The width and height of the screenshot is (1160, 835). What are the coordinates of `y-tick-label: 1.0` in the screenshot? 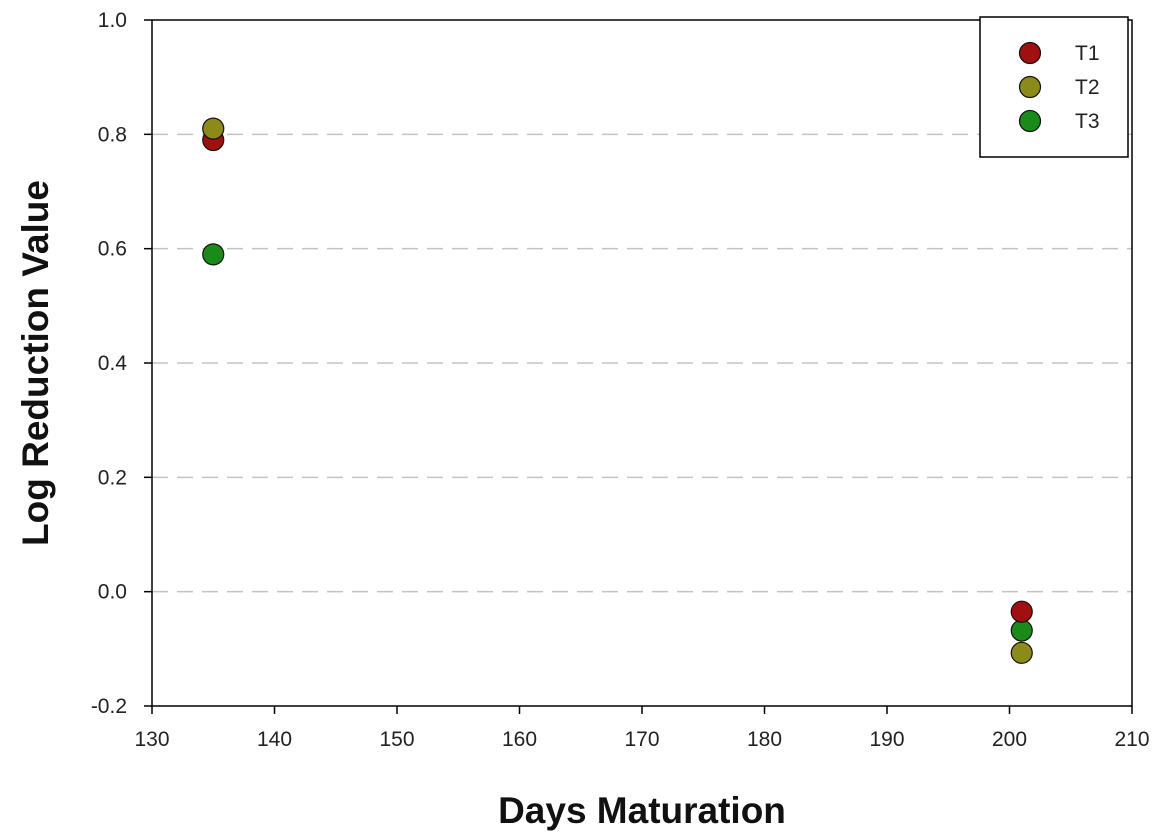 It's located at (112, 20).